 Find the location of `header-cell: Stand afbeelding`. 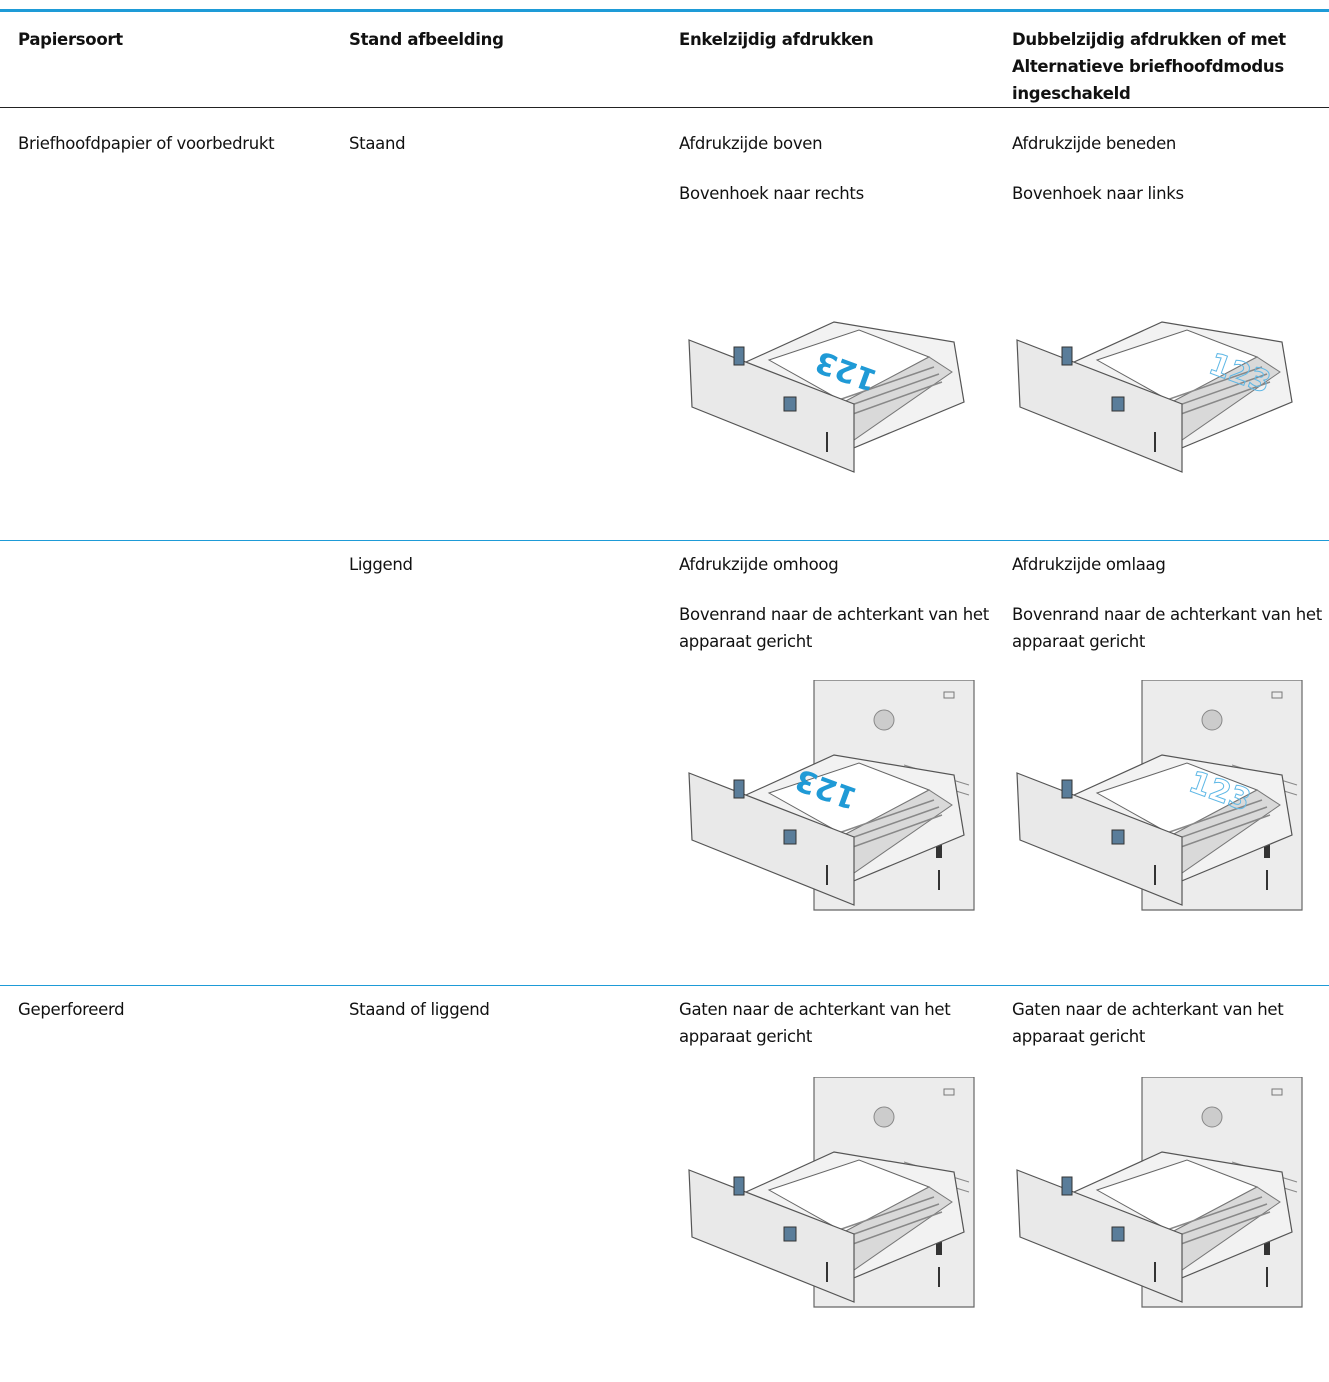

header-cell: Stand afbeelding is located at coordinates (426, 39).